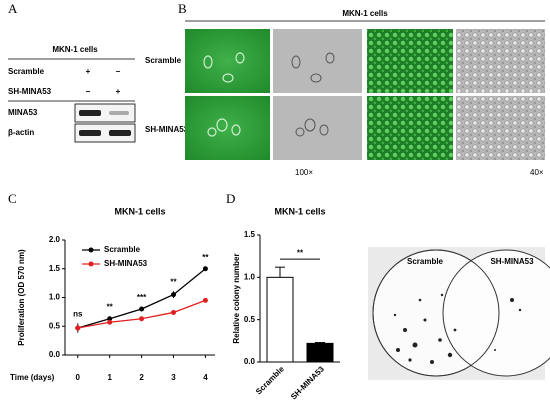  What do you see at coordinates (457, 328) in the screenshot?
I see `colonies` at bounding box center [457, 328].